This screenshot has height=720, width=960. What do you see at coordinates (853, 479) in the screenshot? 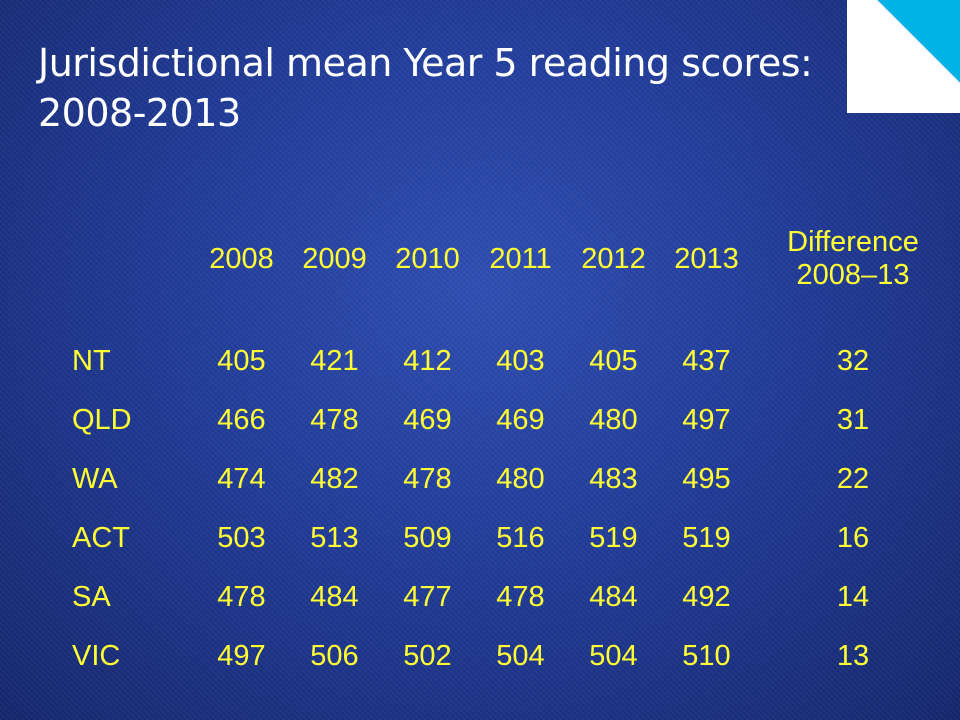
I see `difference-cell: 22` at bounding box center [853, 479].